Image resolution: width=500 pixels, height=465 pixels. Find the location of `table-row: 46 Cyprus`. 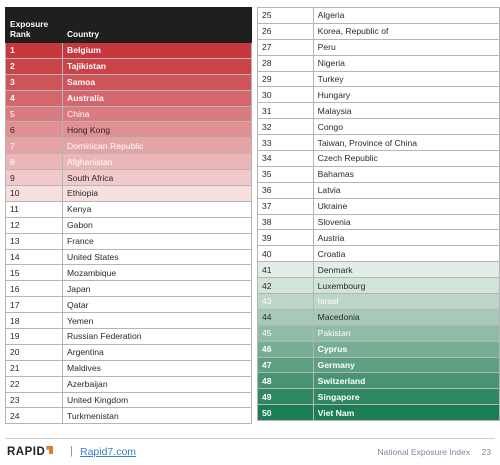

table-row: 46 Cyprus is located at coordinates (378, 349).